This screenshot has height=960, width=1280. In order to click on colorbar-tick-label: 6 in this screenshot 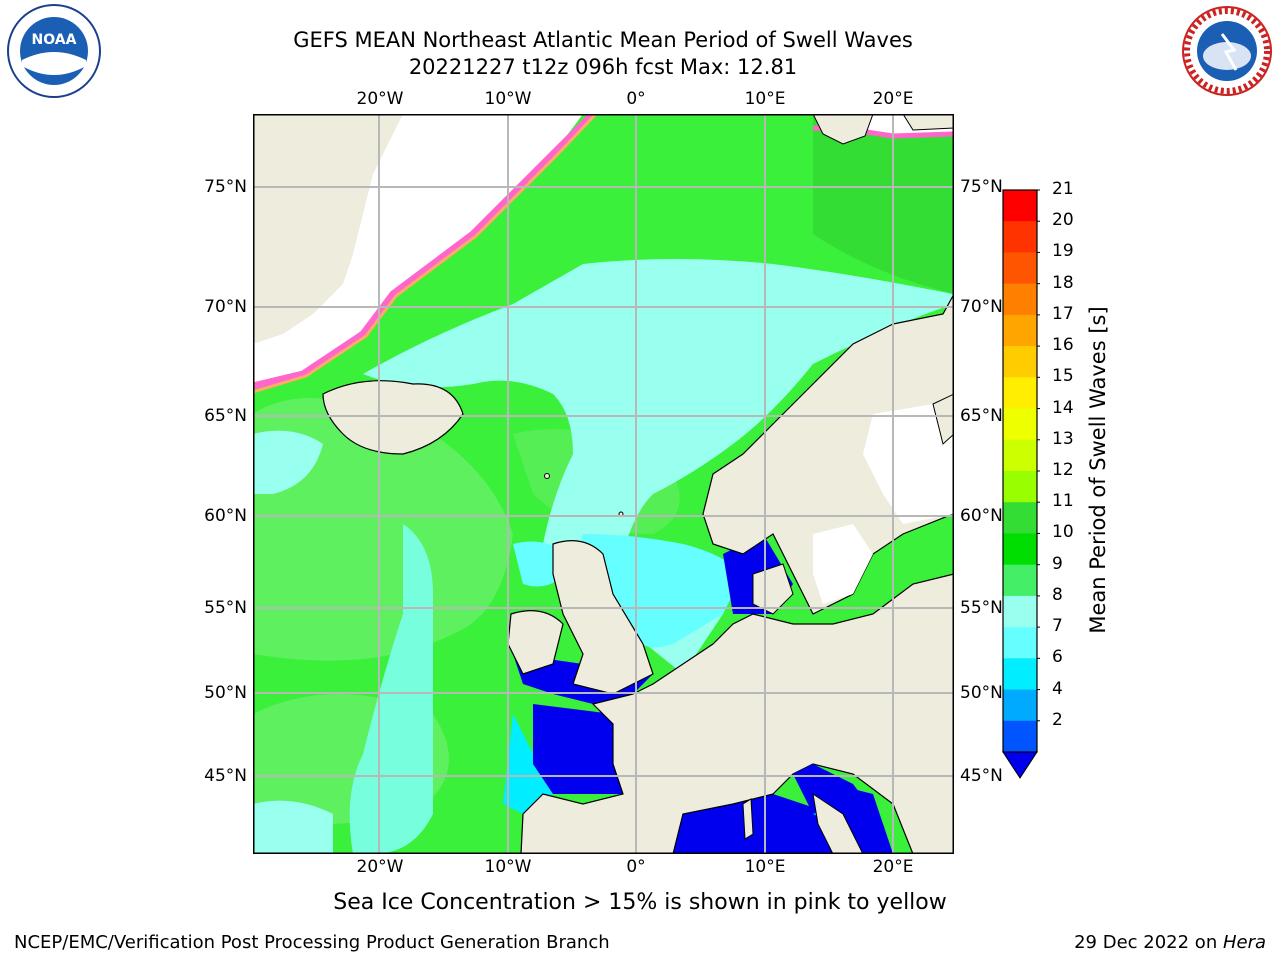, I will do `click(1057, 657)`.